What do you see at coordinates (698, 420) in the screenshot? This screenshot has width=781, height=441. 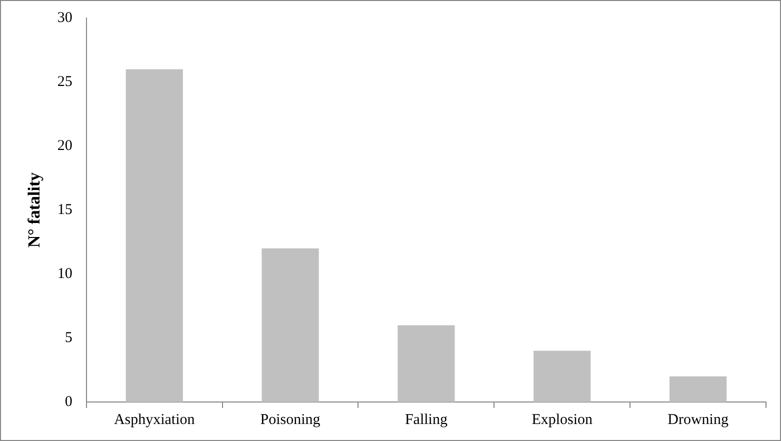 I see `x-tick-label: Drowning` at bounding box center [698, 420].